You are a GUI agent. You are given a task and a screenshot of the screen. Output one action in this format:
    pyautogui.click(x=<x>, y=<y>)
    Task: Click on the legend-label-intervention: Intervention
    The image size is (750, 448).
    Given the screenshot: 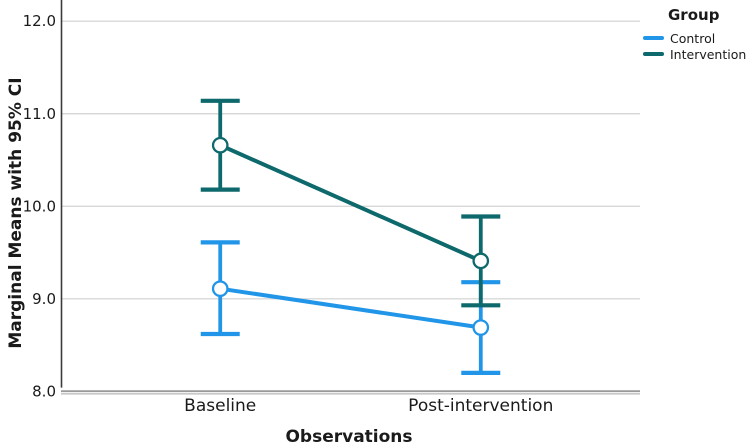 What is the action you would take?
    pyautogui.click(x=708, y=54)
    